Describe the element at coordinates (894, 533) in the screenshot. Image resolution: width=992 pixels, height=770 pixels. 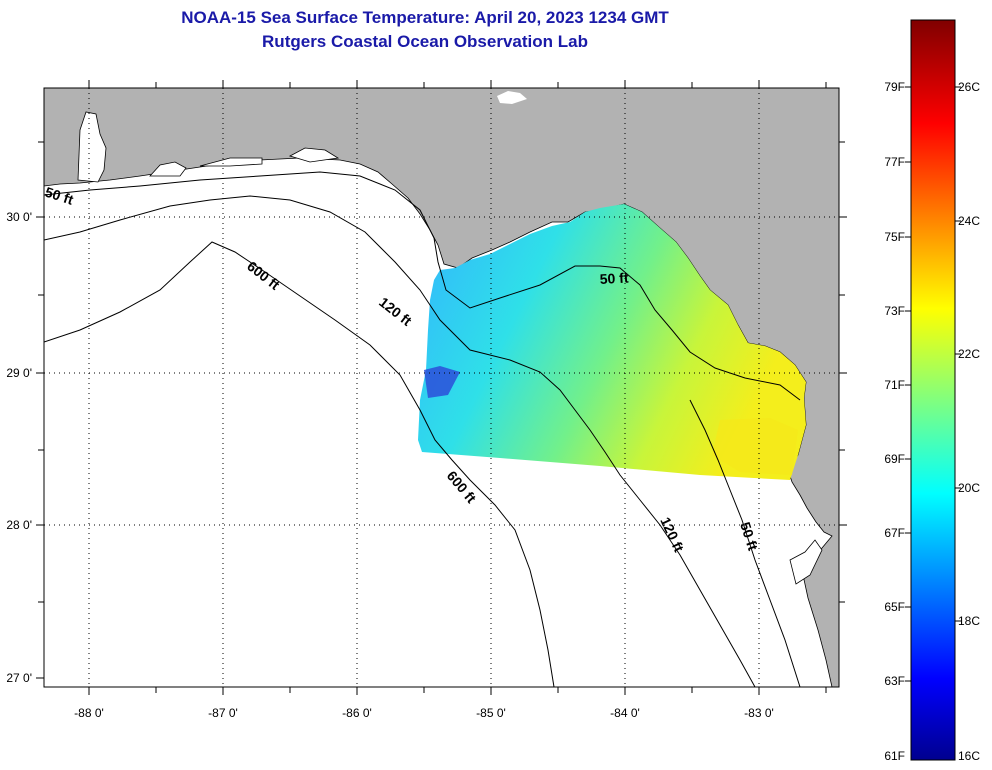
I see `colorbar-label-67f: 67F` at that location.